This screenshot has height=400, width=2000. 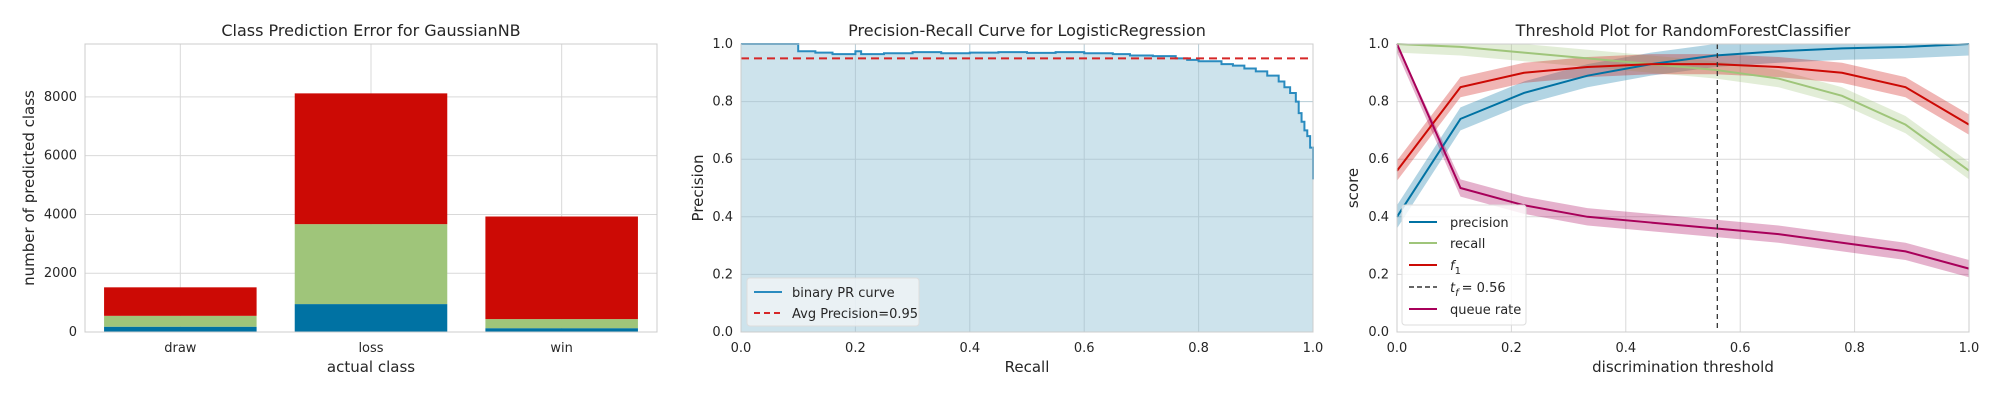 I want to click on panel3-xtick: 0.8, so click(x=1854, y=348).